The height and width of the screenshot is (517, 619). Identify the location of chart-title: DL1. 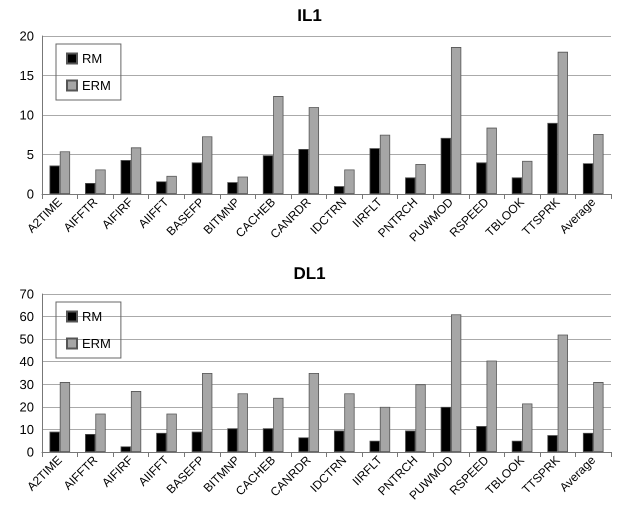
(309, 273).